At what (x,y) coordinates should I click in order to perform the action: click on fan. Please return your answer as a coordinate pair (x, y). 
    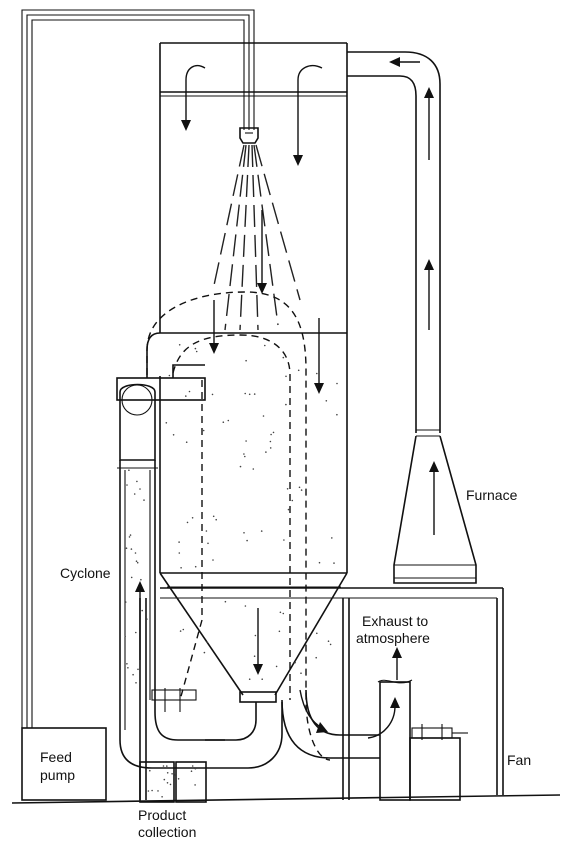
    Looking at the image, I should click on (422, 740).